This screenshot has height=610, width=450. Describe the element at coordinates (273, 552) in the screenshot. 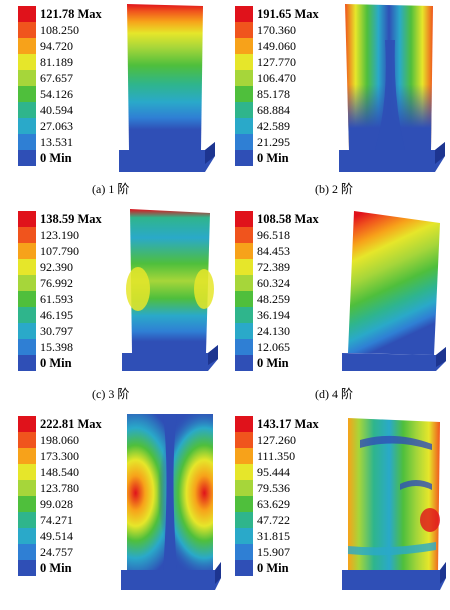

I see `legend-level-label: 15.907` at that location.